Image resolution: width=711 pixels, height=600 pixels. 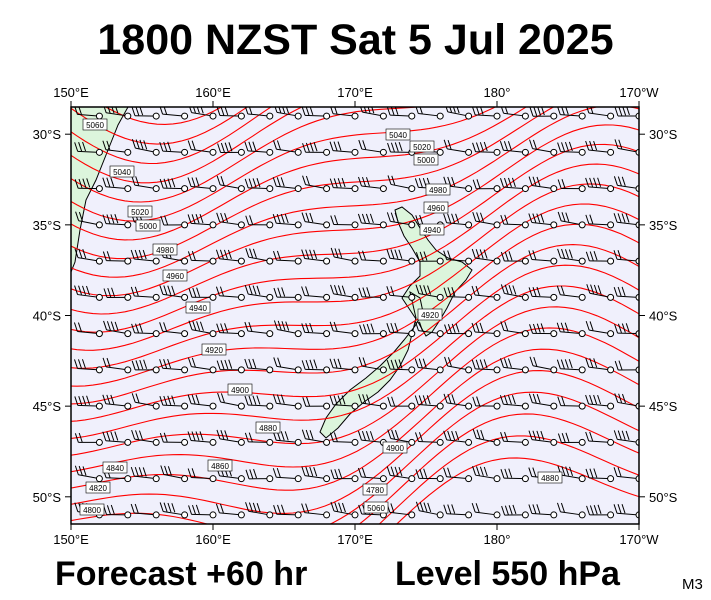 I want to click on svg-text: 4900, so click(x=395, y=448).